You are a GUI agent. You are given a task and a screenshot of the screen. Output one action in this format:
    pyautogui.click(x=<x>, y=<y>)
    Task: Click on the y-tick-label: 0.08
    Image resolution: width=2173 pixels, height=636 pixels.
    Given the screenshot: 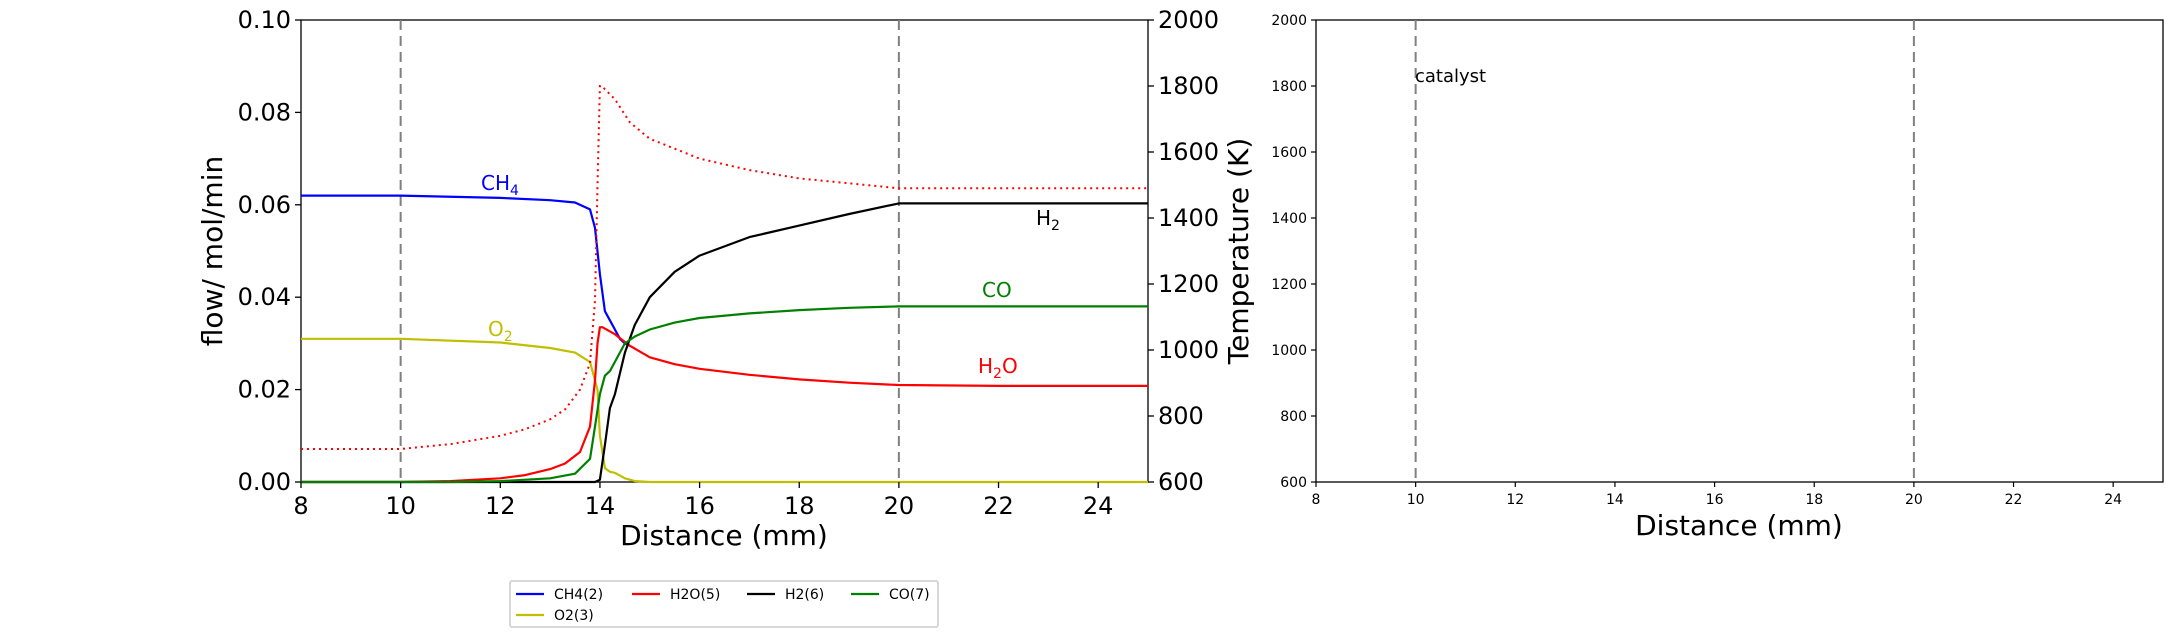 What is the action you would take?
    pyautogui.click(x=264, y=112)
    